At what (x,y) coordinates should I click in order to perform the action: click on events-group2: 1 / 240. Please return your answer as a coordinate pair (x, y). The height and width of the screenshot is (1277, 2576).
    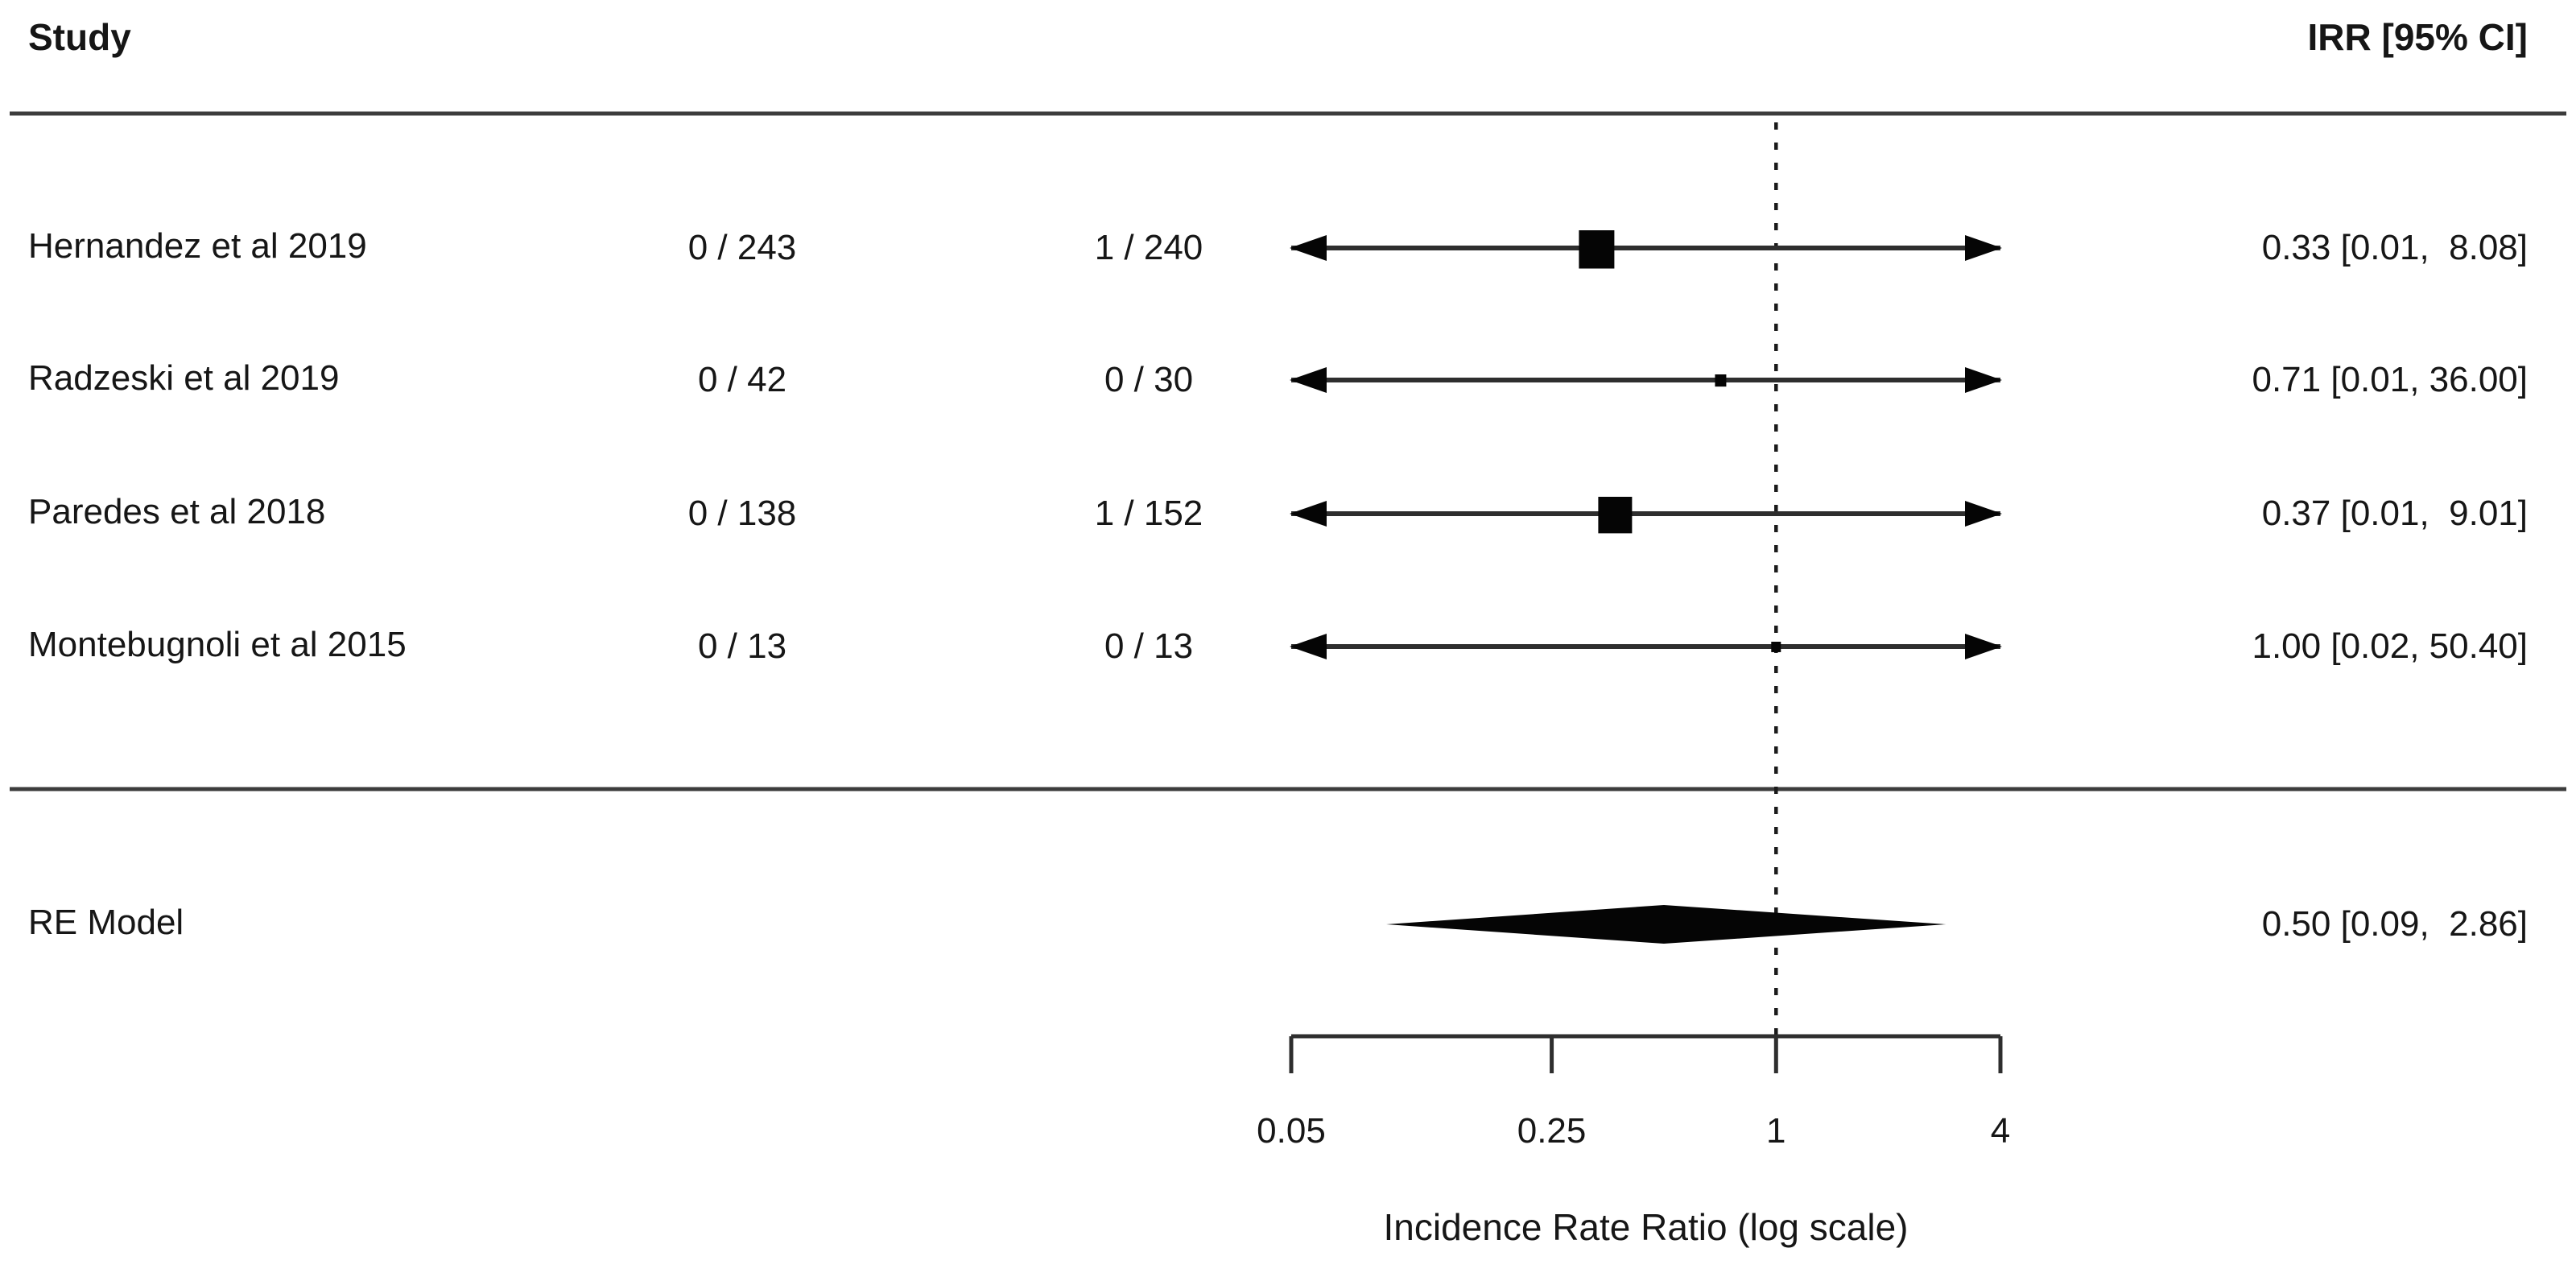
    Looking at the image, I should click on (1148, 247).